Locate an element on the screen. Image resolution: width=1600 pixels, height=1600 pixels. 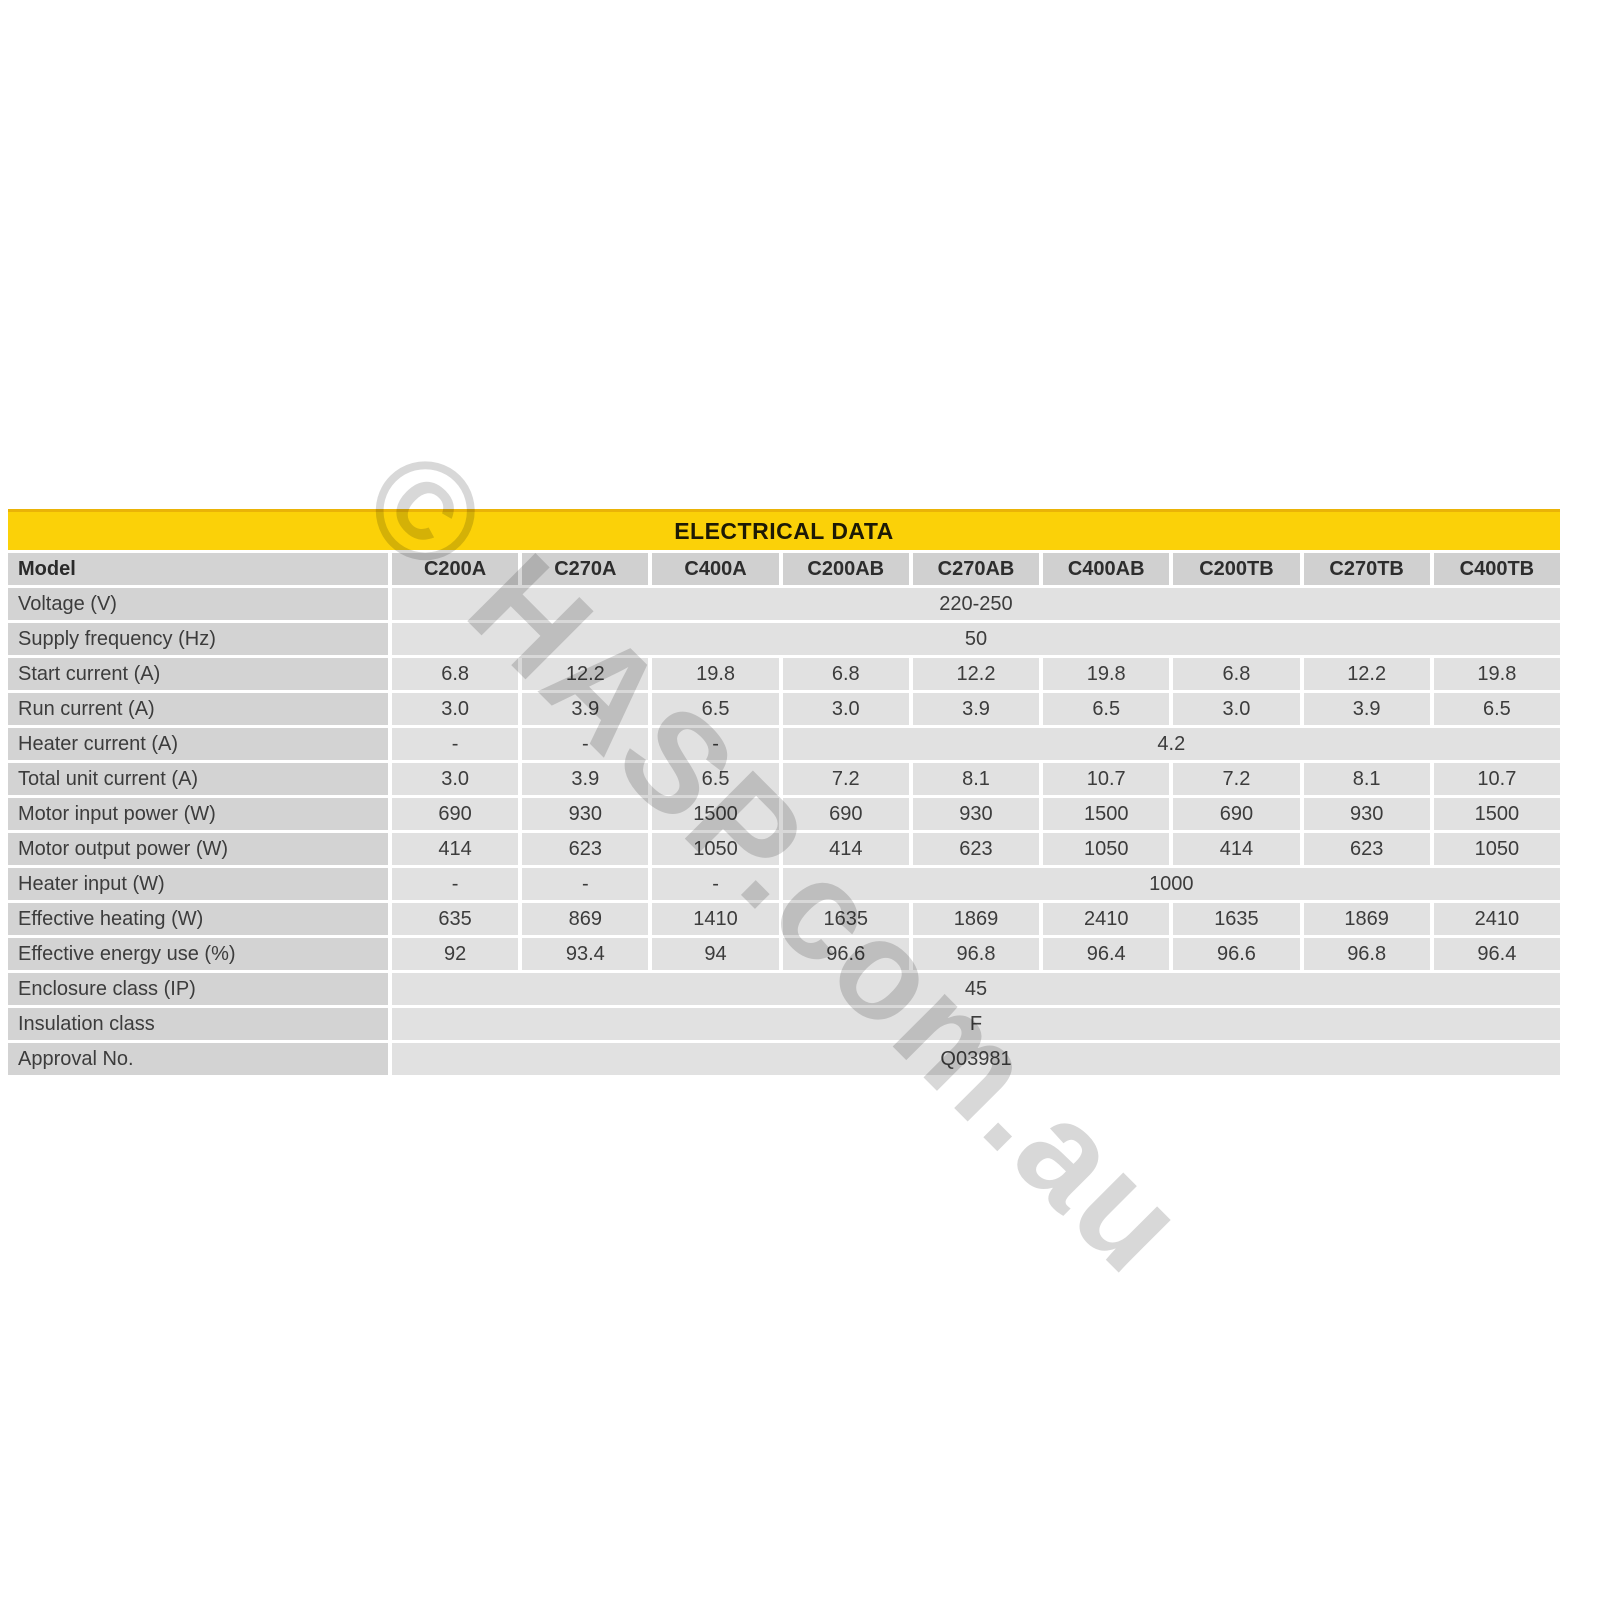
model-header-cell: C270AB is located at coordinates (976, 569).